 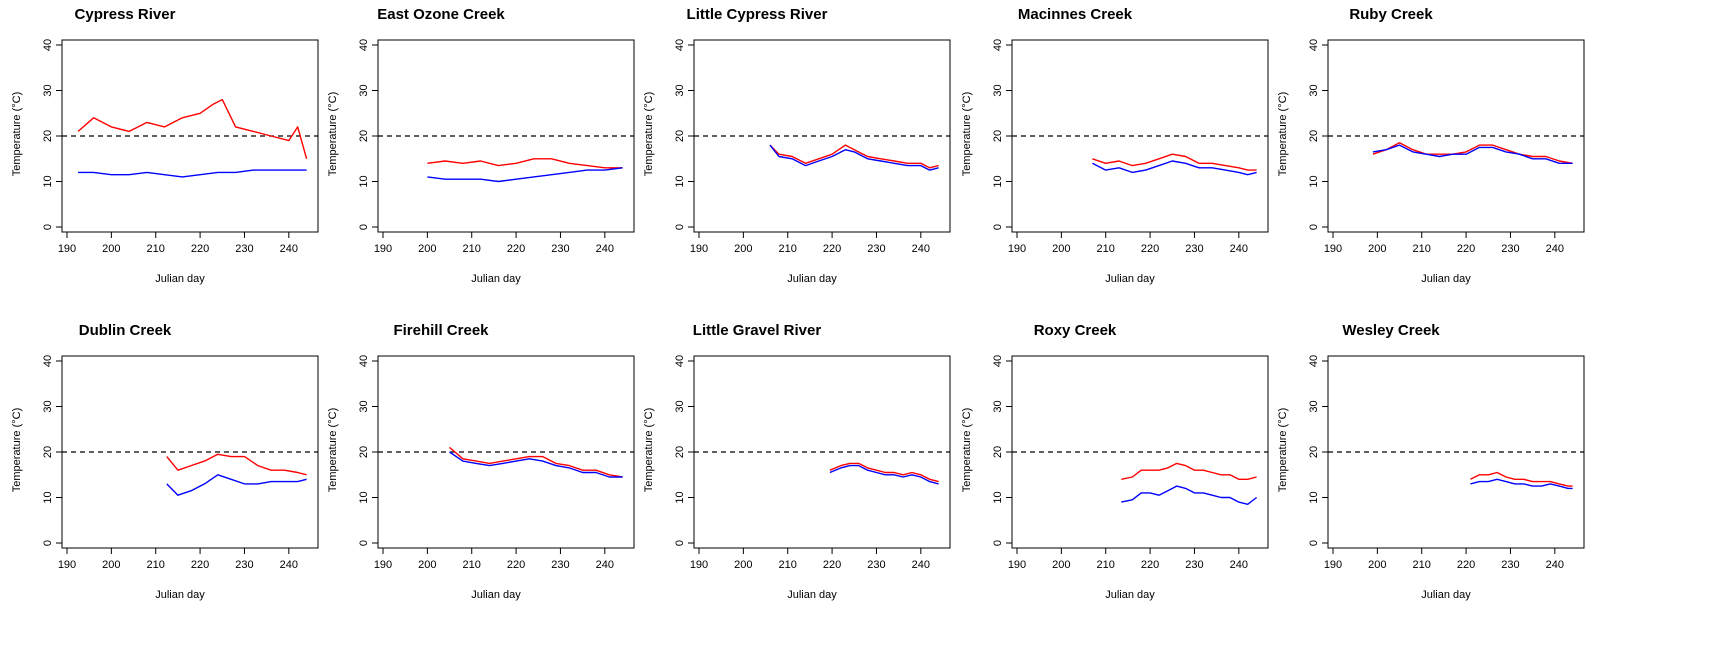 What do you see at coordinates (757, 14) in the screenshot?
I see `chart-title: Little Cypress River` at bounding box center [757, 14].